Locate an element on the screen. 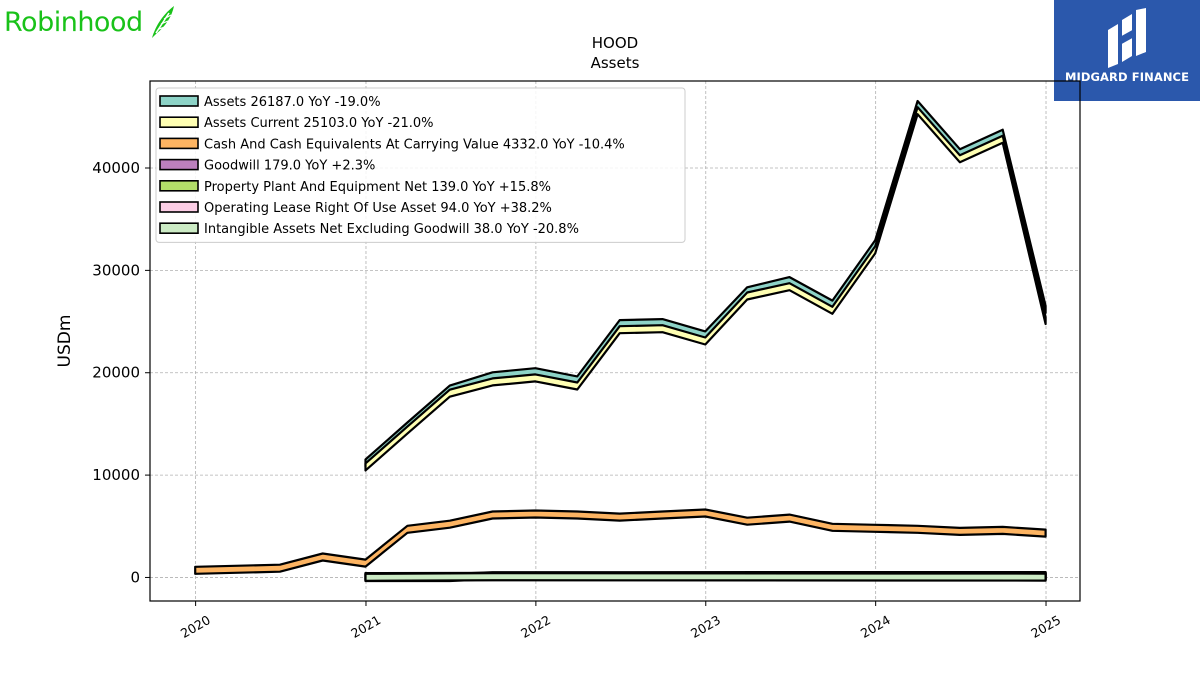  y-tick-label: 30000 is located at coordinates (116, 270).